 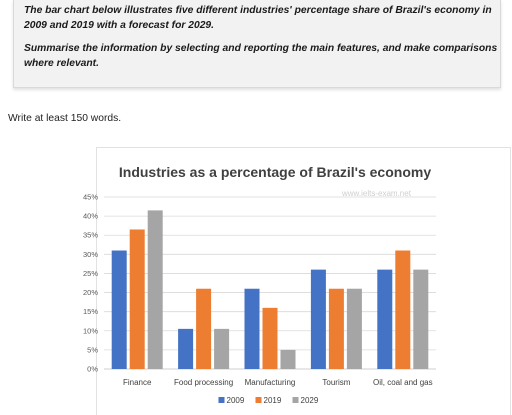 What do you see at coordinates (203, 382) in the screenshot?
I see `x-category-label: Food processing` at bounding box center [203, 382].